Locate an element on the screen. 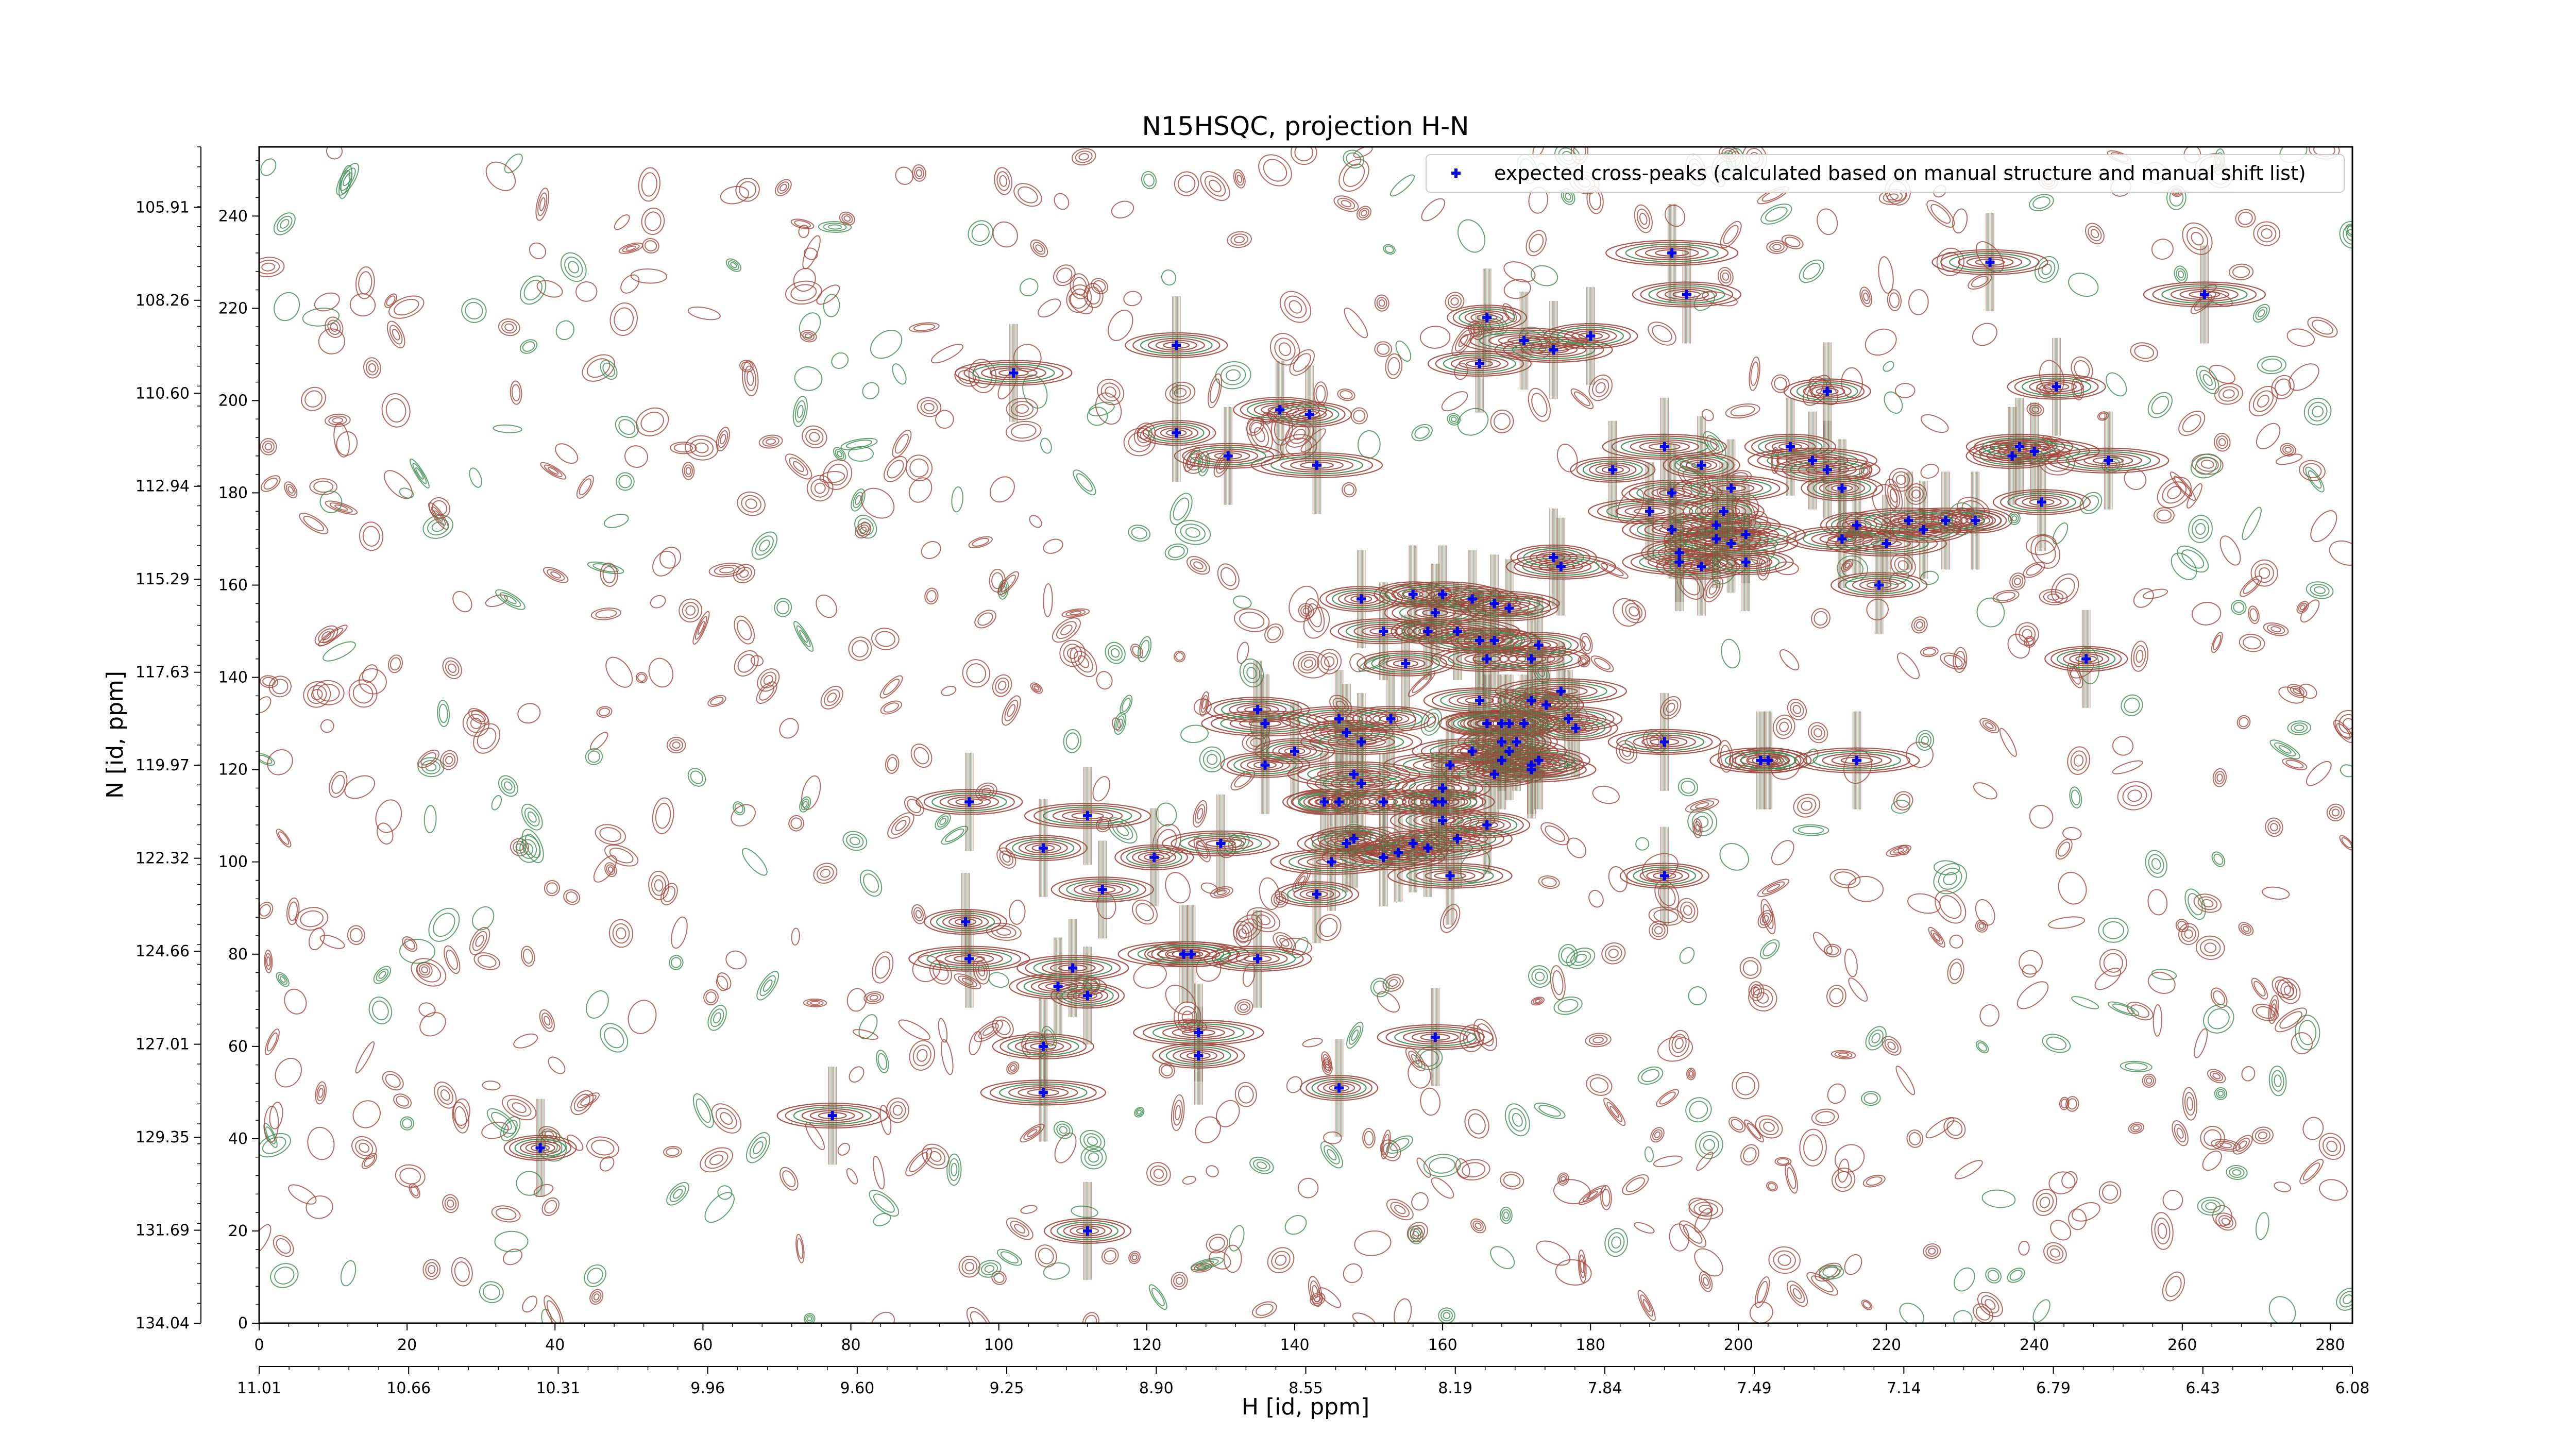 This screenshot has width=2576, height=1451. ppm-y-tick-label: 134.04 is located at coordinates (162, 1323).